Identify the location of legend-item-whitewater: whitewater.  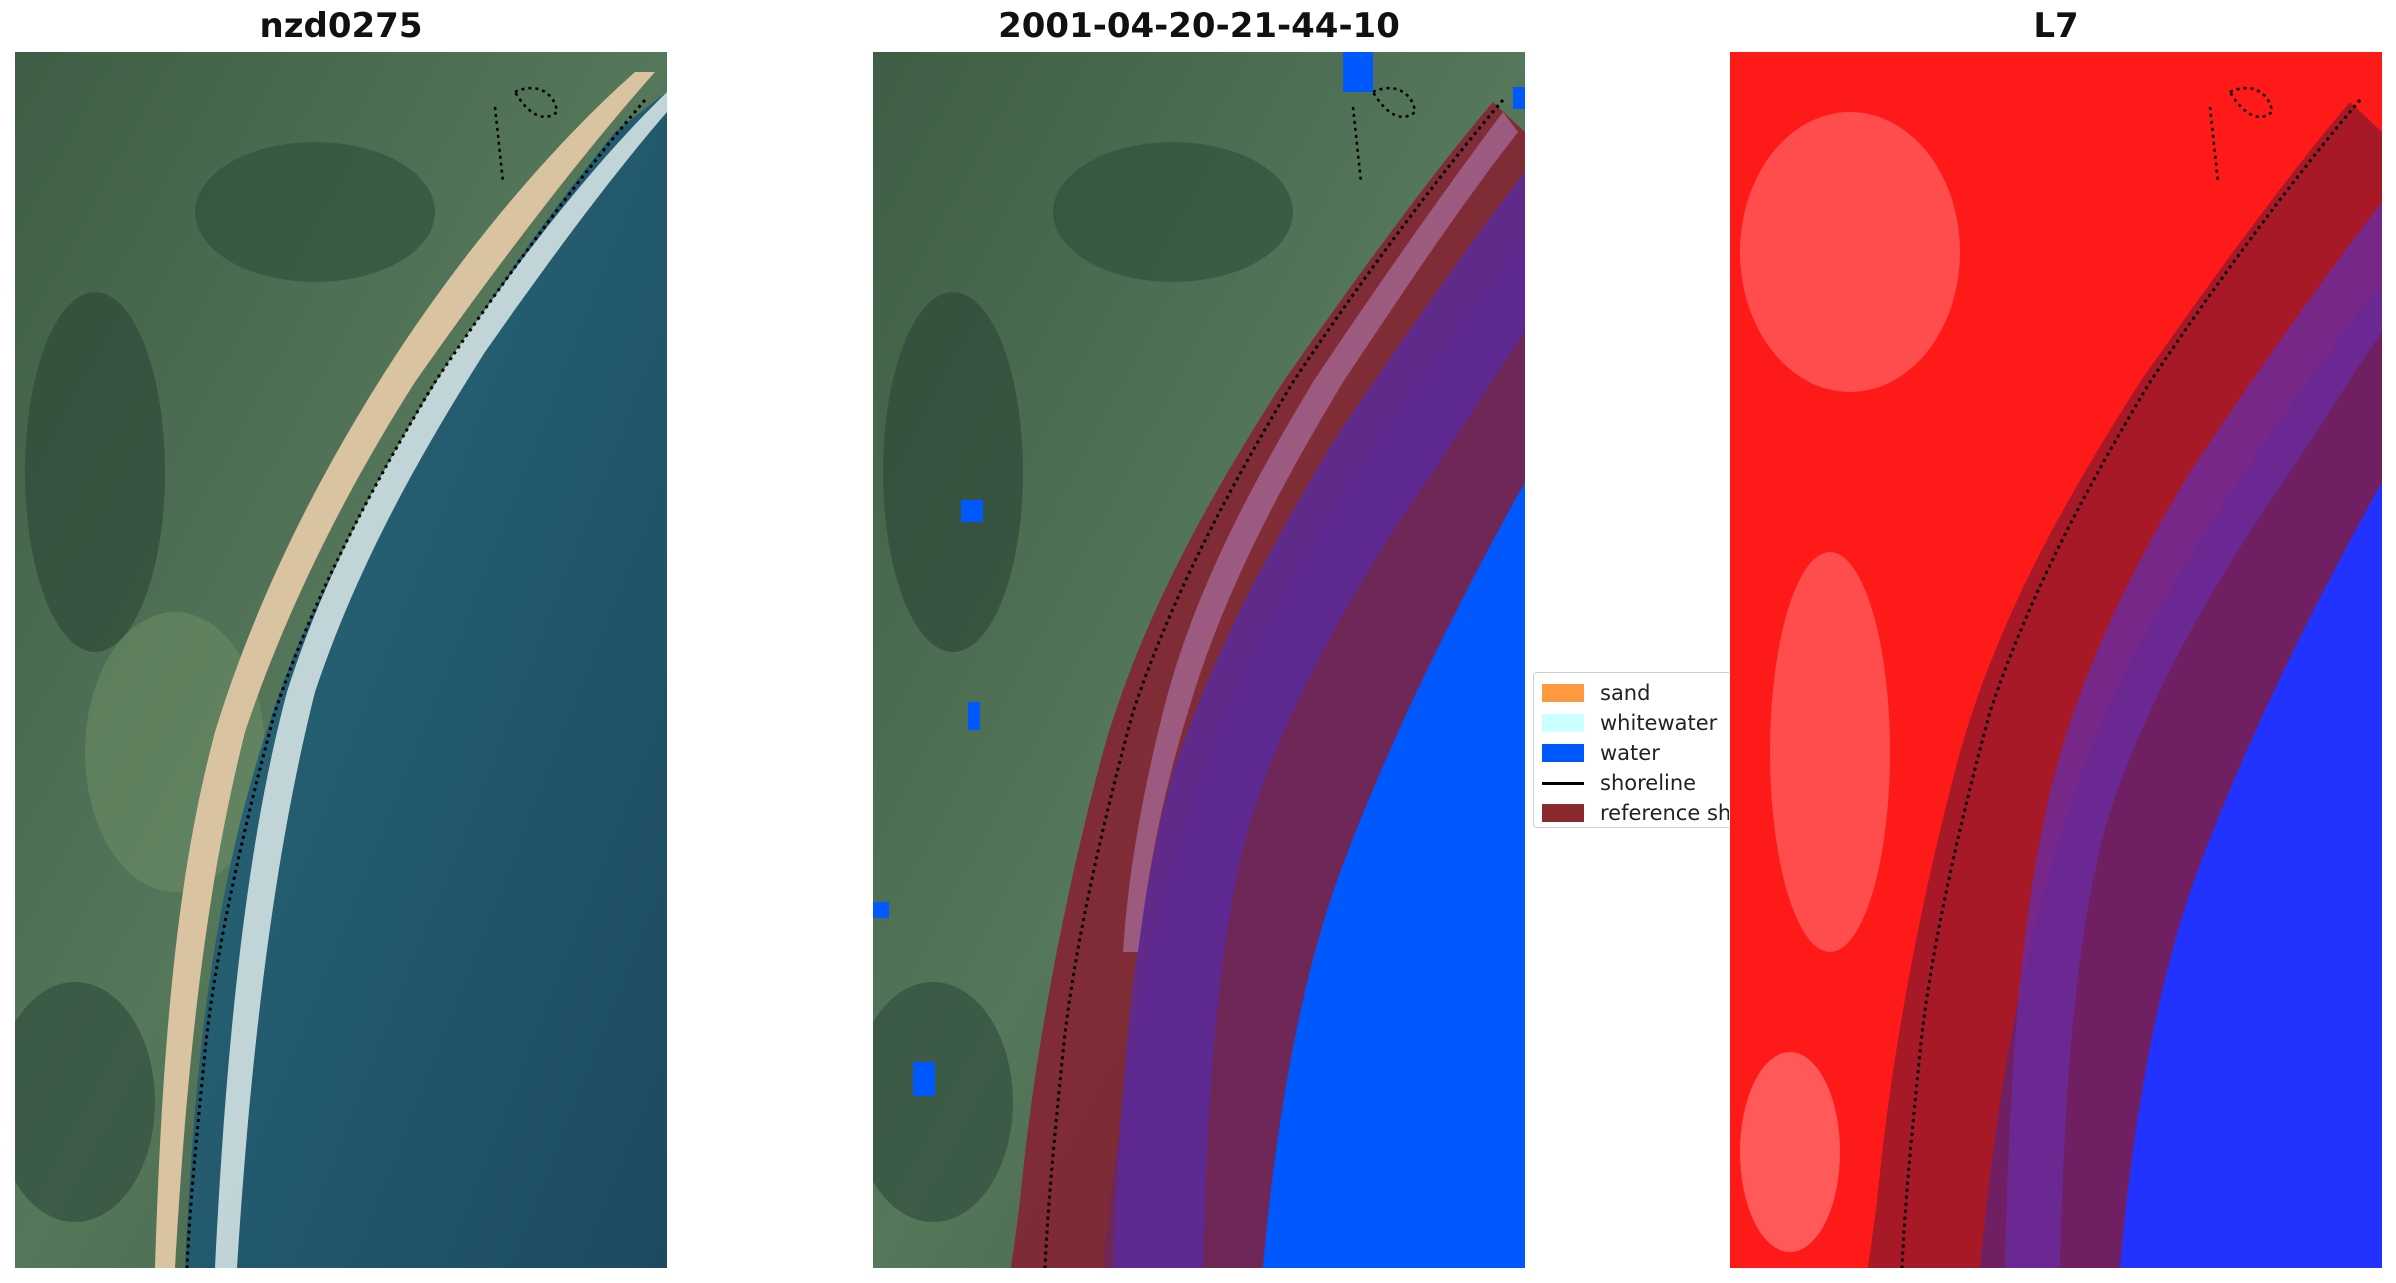
(1629, 723).